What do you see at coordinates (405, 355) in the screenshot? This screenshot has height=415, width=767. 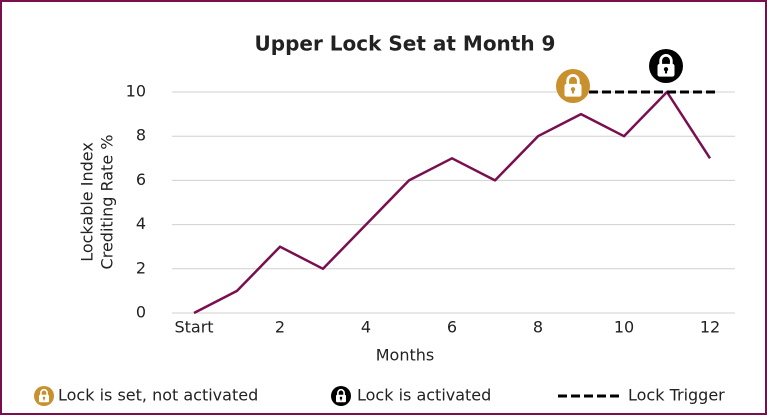 I see `x-axis-label: Months` at bounding box center [405, 355].